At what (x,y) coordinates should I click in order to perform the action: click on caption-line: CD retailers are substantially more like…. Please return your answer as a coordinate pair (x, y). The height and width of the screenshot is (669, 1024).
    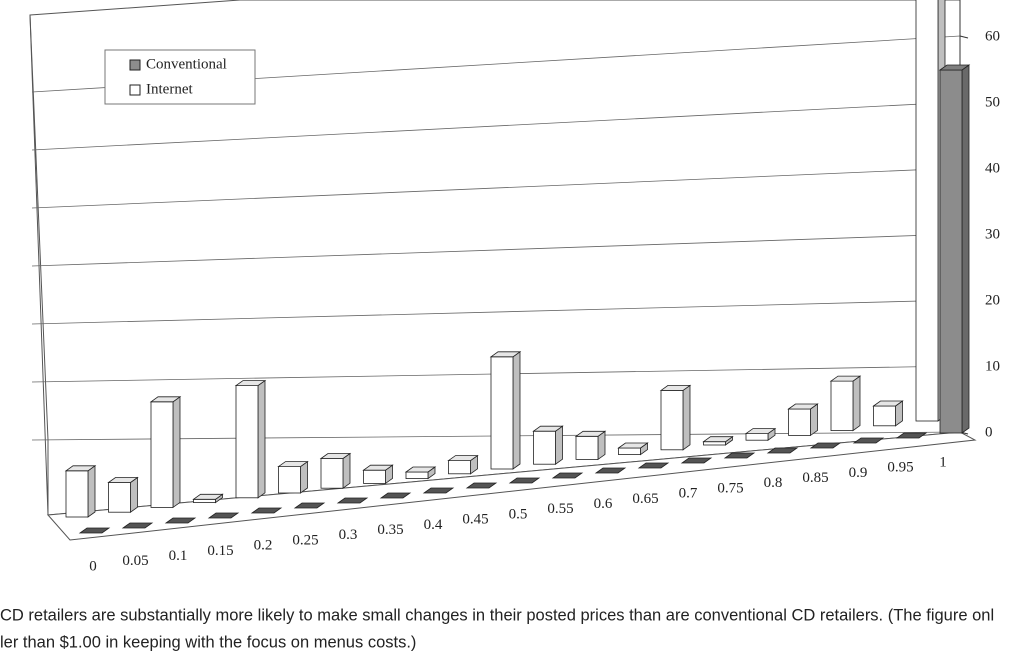
    Looking at the image, I should click on (497, 615).